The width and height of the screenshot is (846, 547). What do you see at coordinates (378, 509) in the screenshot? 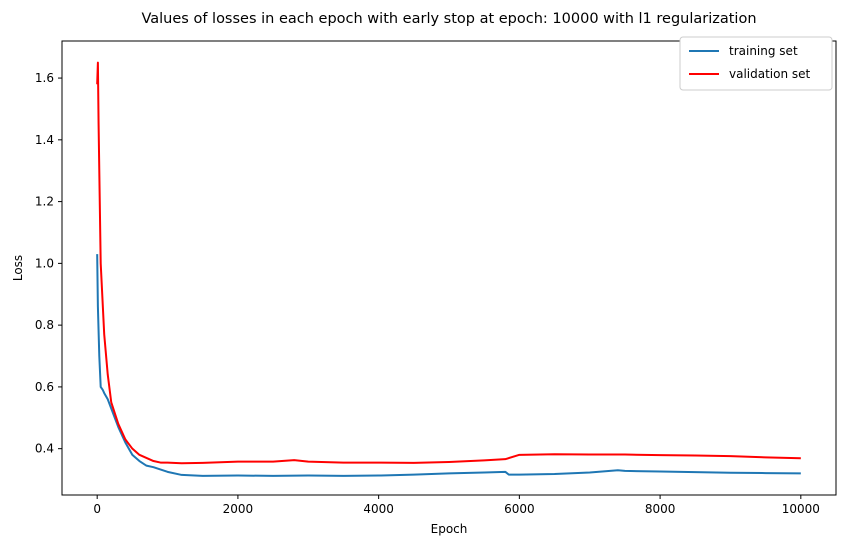
I see `x-tick-label: 4000` at bounding box center [378, 509].